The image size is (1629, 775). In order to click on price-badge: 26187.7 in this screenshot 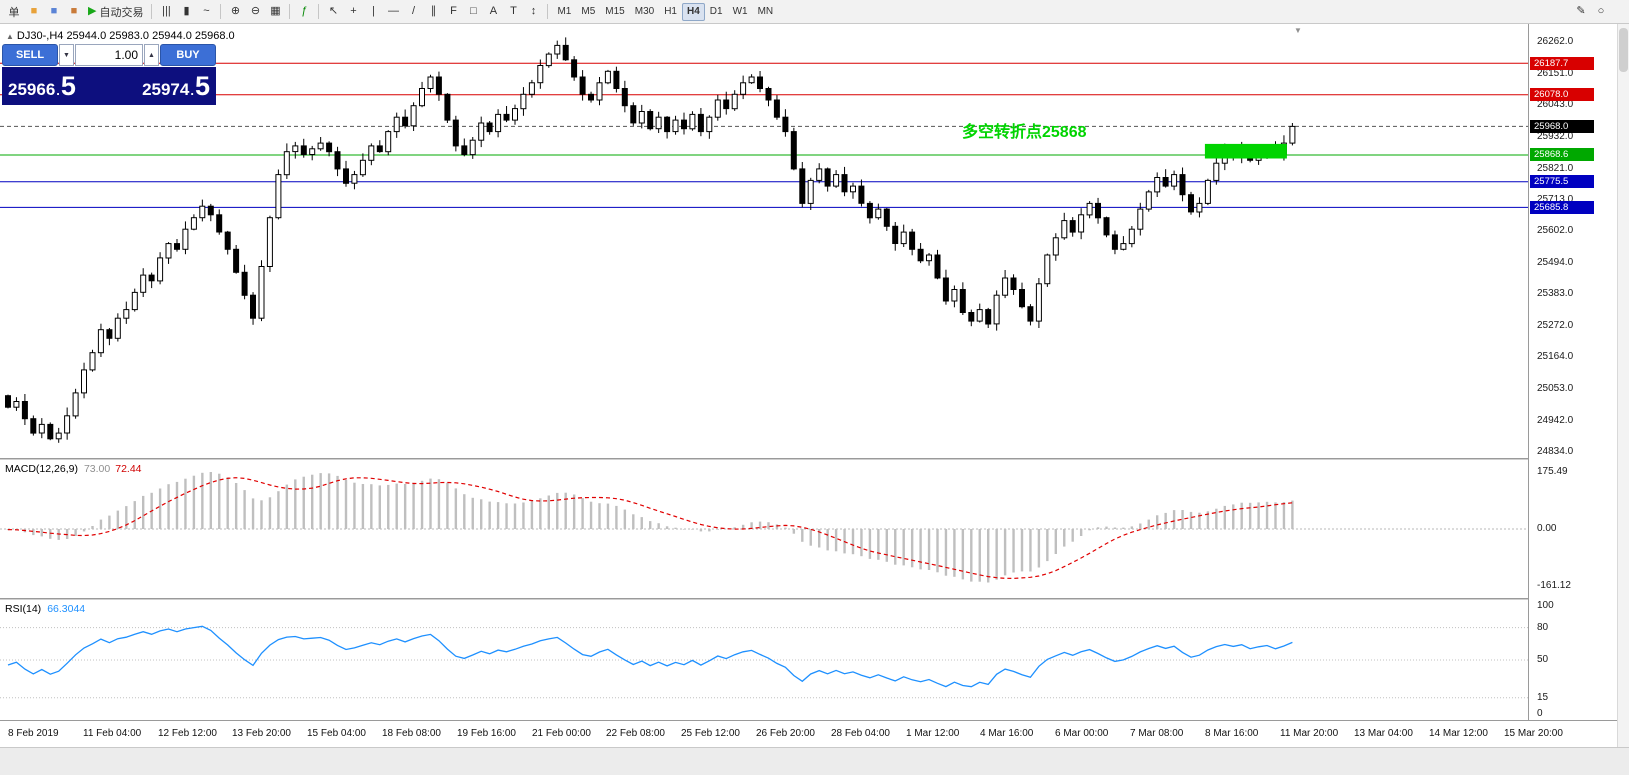, I will do `click(1562, 63)`.